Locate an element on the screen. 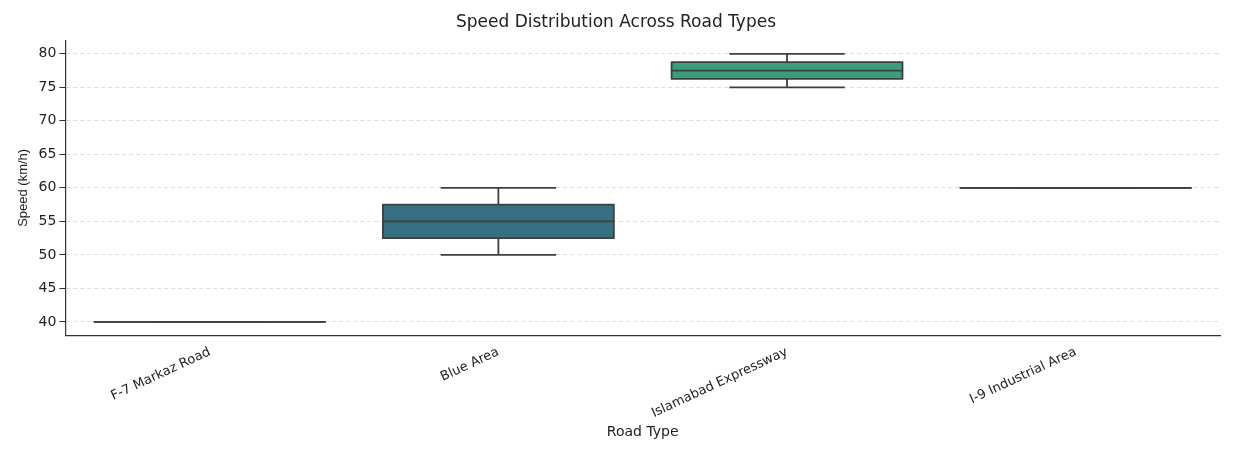 This screenshot has width=1238, height=453. y-tick-label: 40 is located at coordinates (47, 320).